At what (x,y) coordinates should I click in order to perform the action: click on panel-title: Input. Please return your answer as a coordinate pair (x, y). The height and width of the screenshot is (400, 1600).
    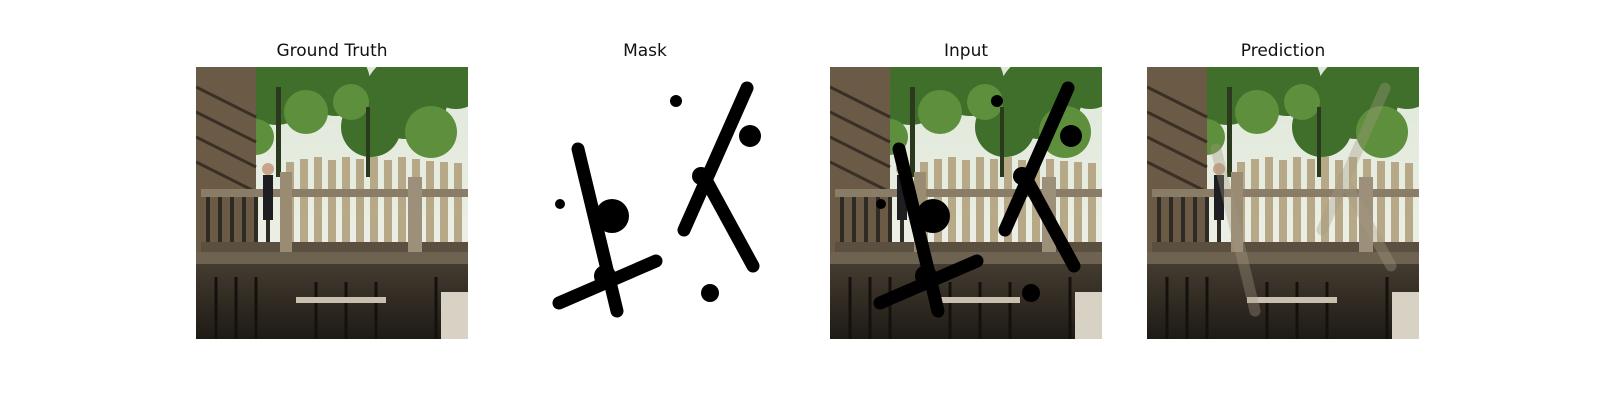
    Looking at the image, I should click on (966, 51).